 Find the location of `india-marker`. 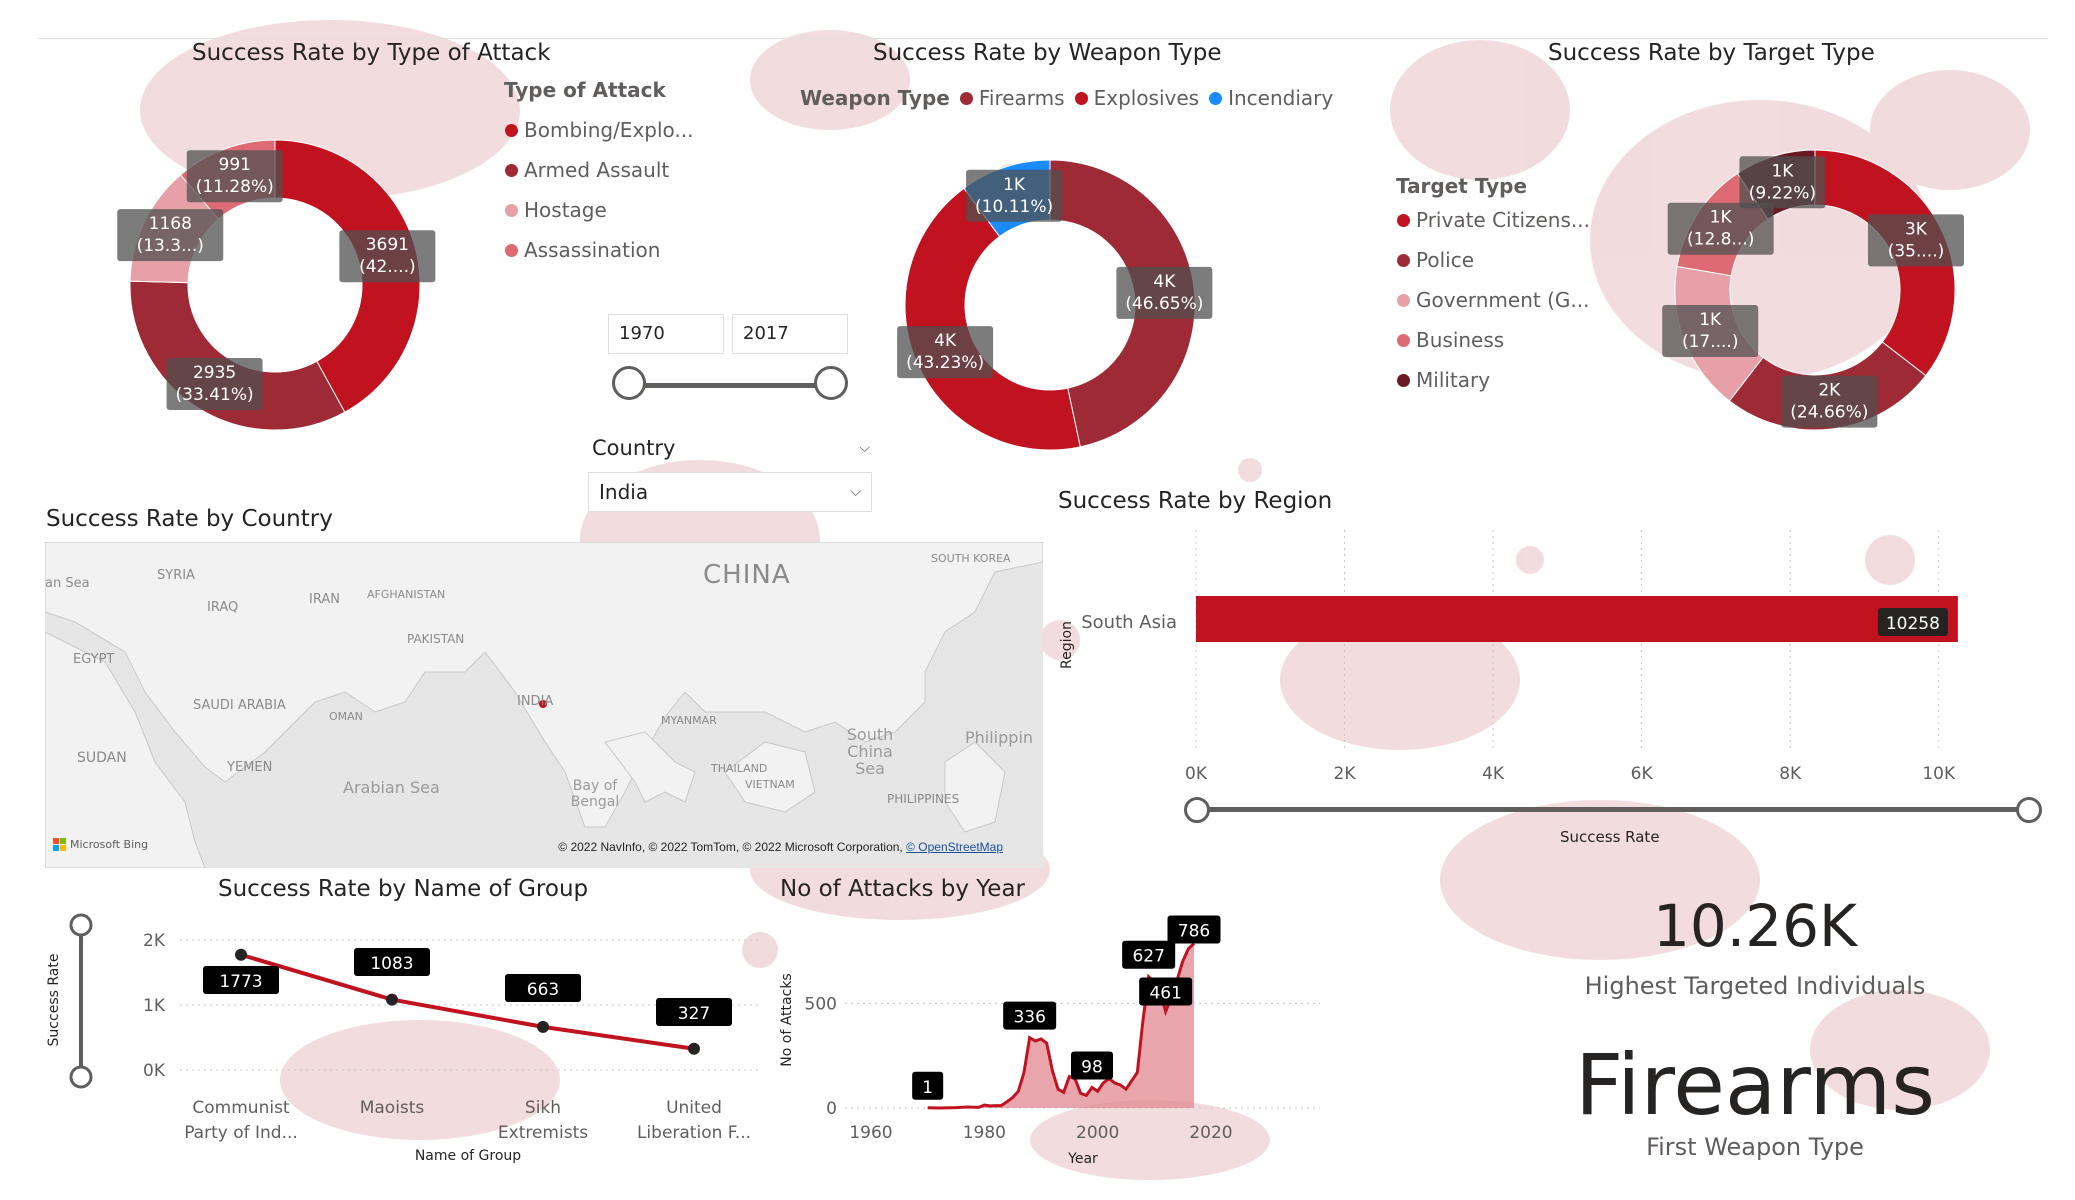

india-marker is located at coordinates (543, 704).